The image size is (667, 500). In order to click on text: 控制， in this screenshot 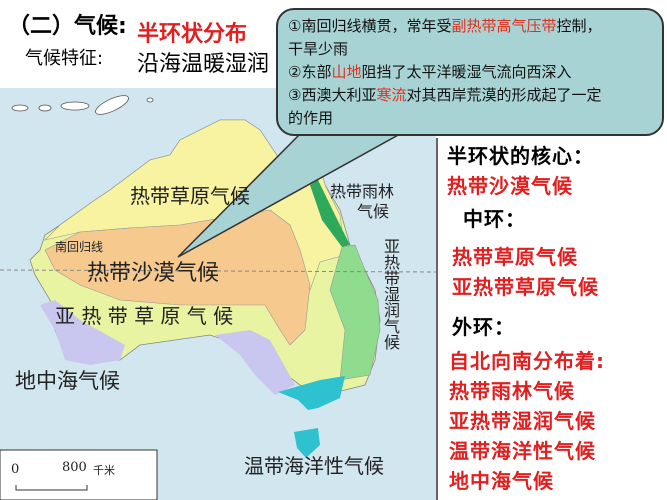, I will do `click(579, 26)`.